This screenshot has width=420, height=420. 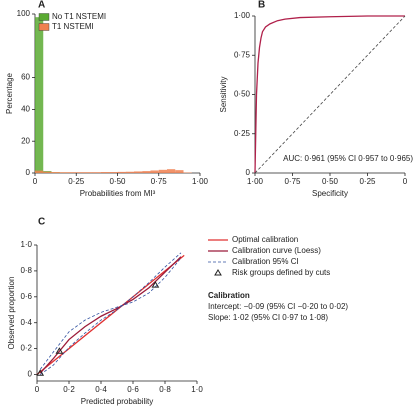 I want to click on legend-label: No T1 NSTEMI, so click(x=79, y=16).